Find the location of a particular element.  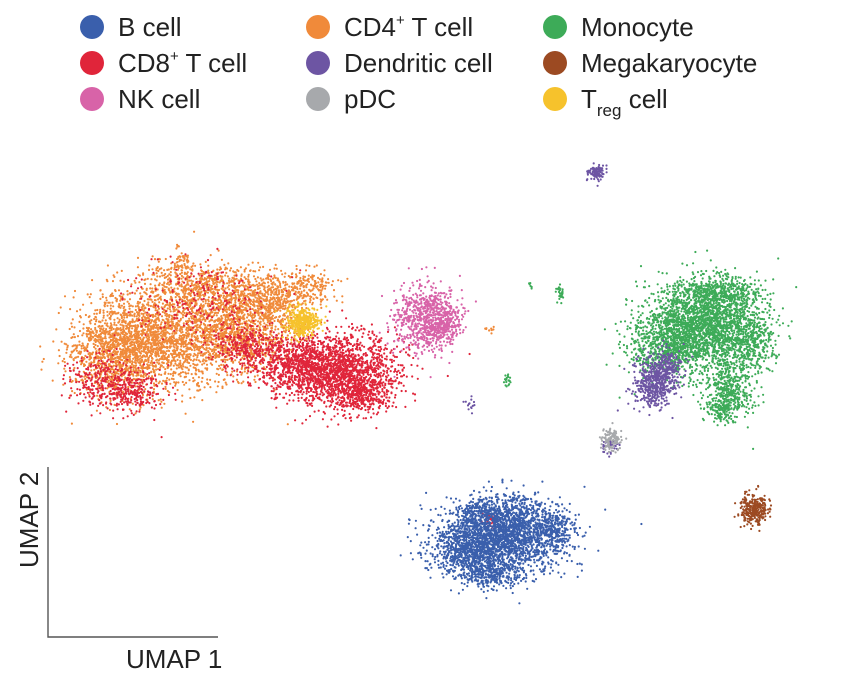

legend-swatch-mono is located at coordinates (555, 27).